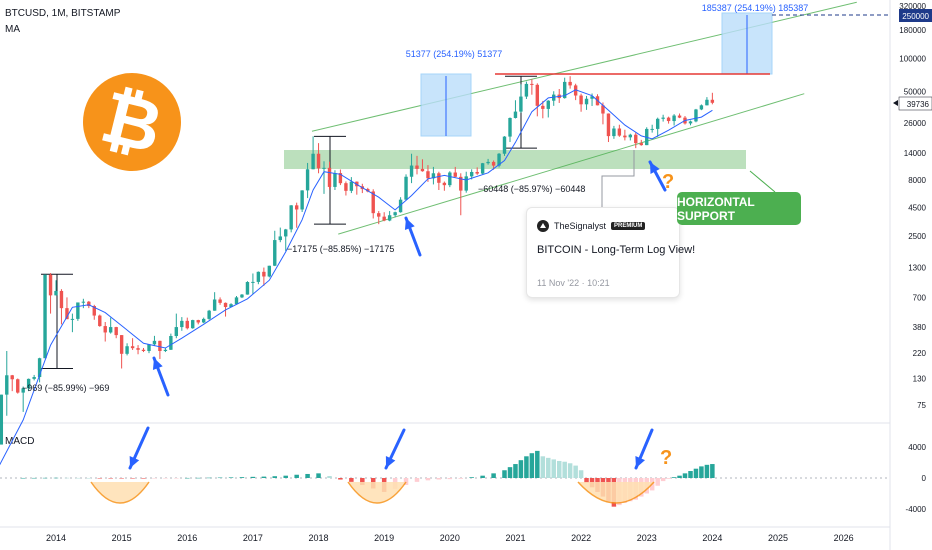 The width and height of the screenshot is (932, 550). Describe the element at coordinates (915, 123) in the screenshot. I see `price-tick-label: 26000` at that location.